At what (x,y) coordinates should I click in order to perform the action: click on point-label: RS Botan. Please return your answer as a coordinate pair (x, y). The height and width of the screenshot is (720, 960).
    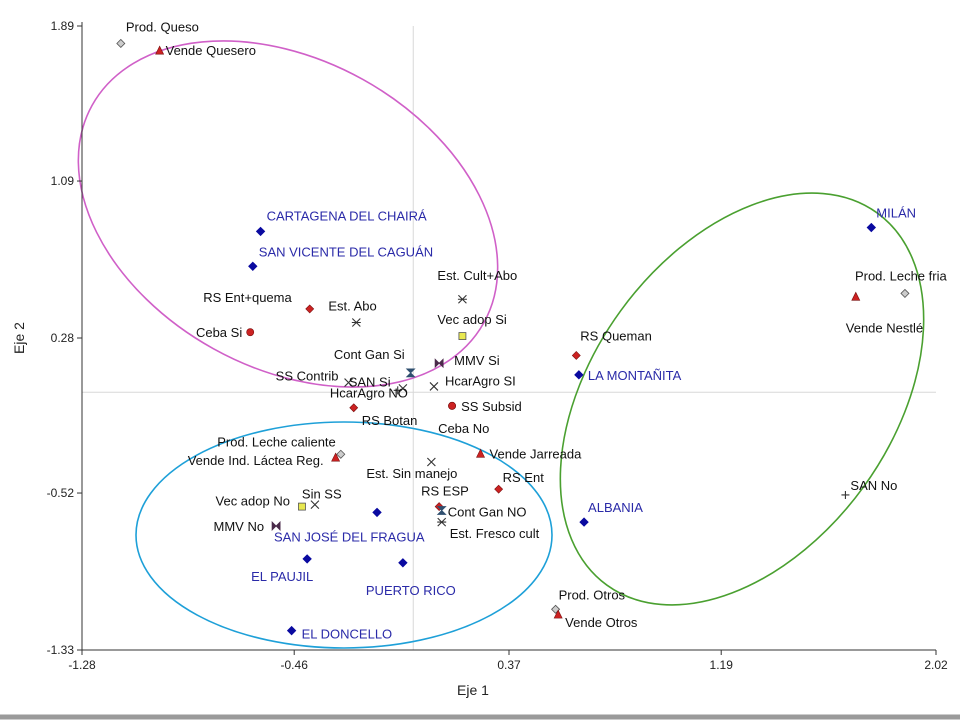
    Looking at the image, I should click on (390, 420).